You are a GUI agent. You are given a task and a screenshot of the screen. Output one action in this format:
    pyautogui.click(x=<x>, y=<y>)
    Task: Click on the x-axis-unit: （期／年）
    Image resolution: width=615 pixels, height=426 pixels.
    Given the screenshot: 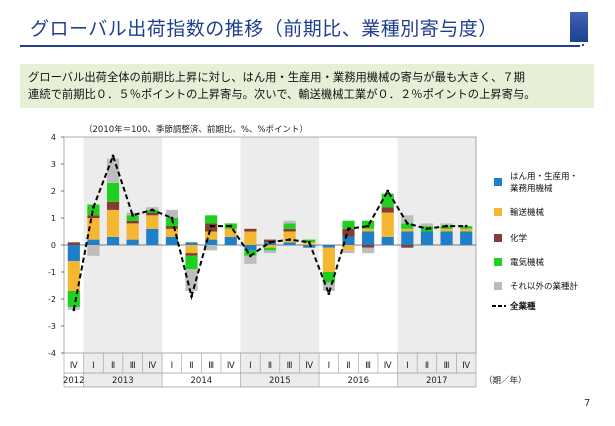 What is the action you would take?
    pyautogui.click(x=505, y=380)
    